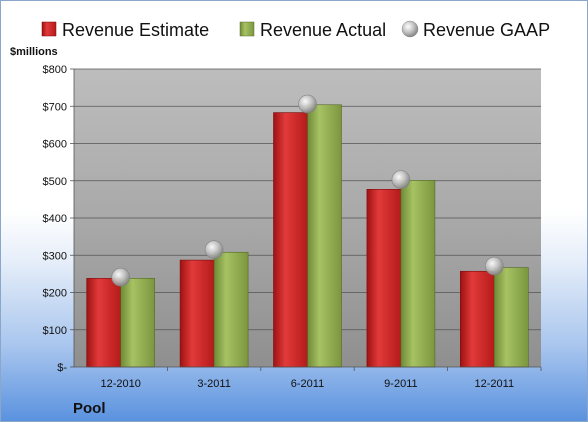 The width and height of the screenshot is (588, 422). Describe the element at coordinates (55, 145) in the screenshot. I see `y-tick-label: $600` at that location.